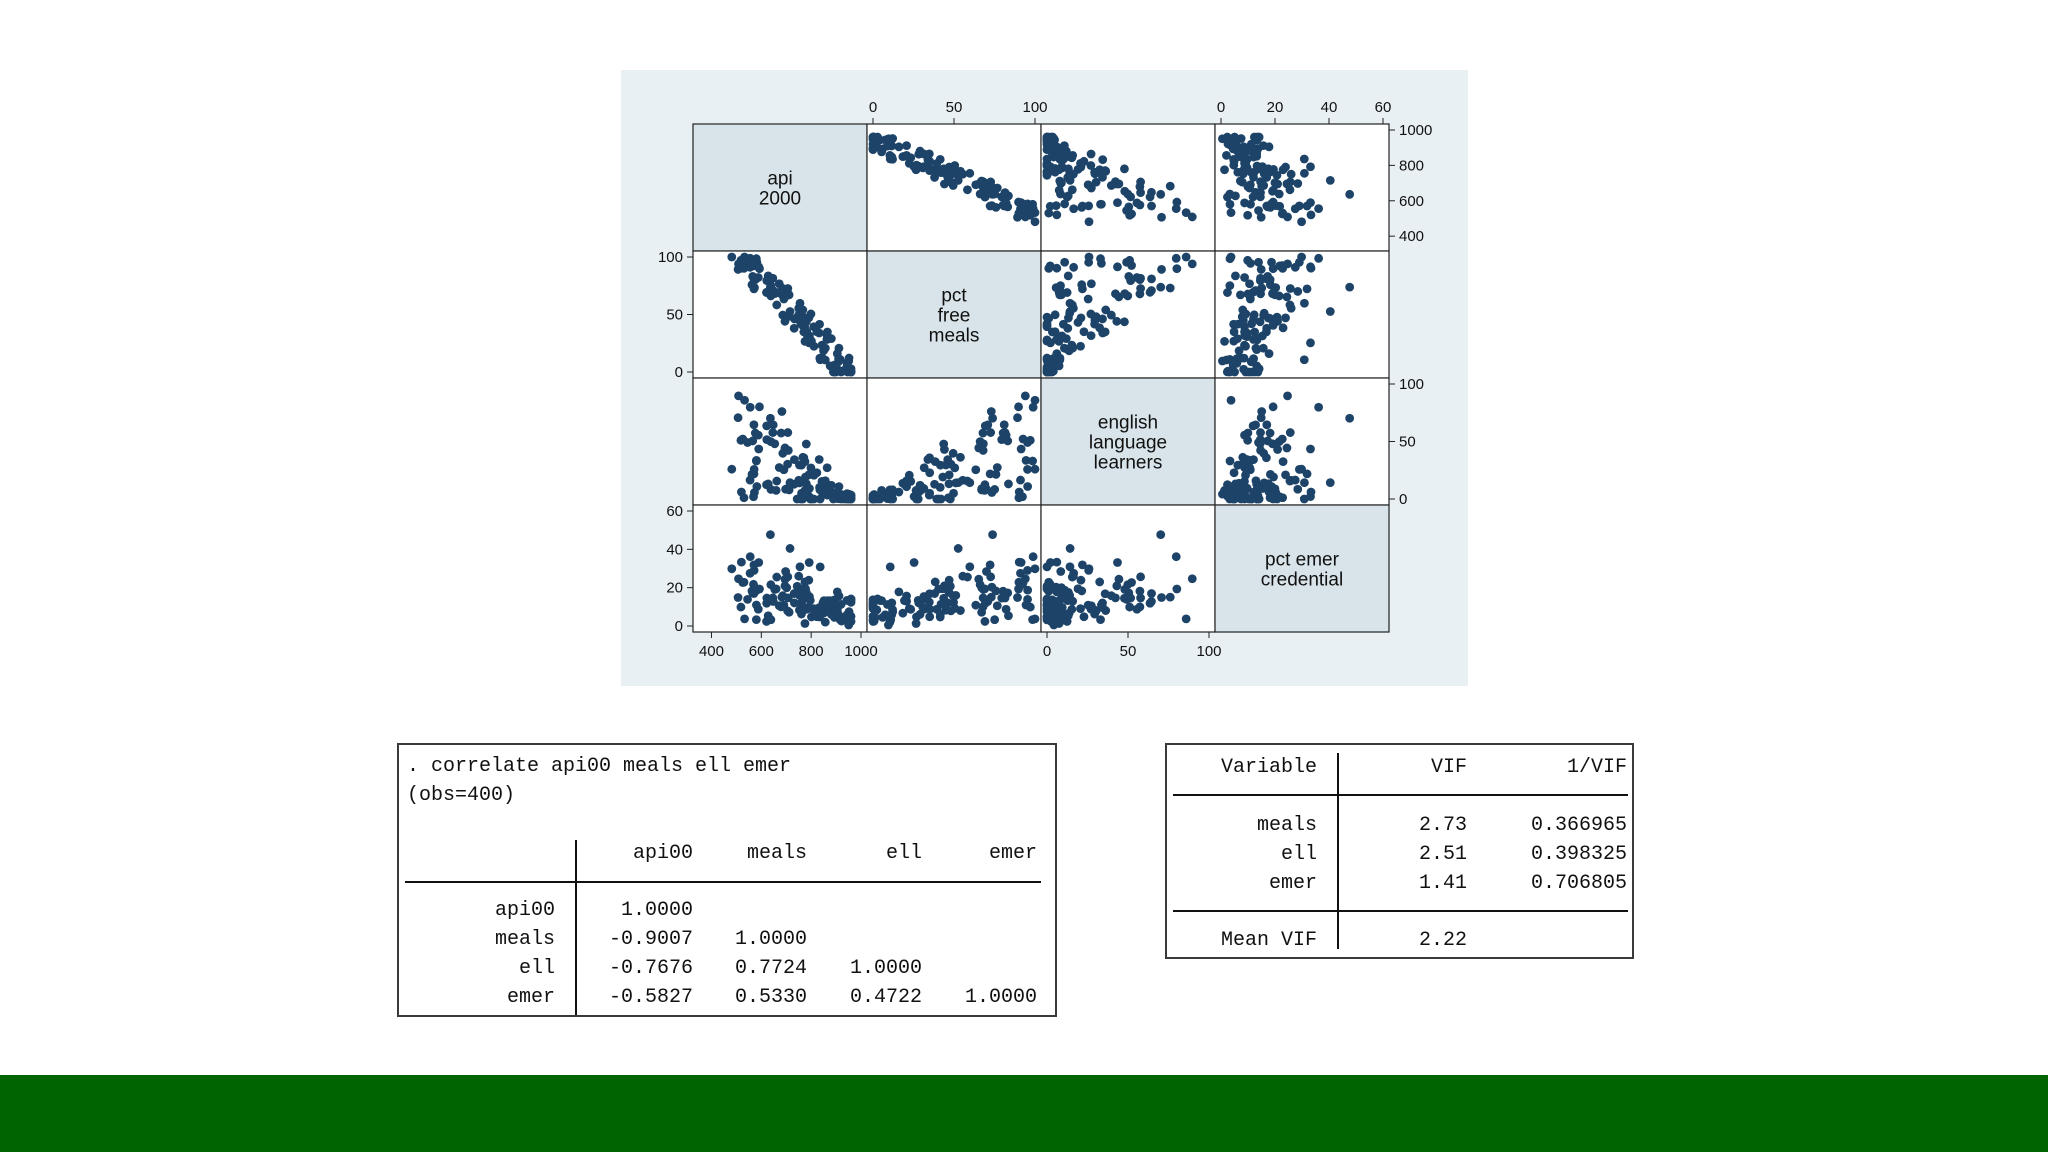  I want to click on variable-label: 2000, so click(780, 199).